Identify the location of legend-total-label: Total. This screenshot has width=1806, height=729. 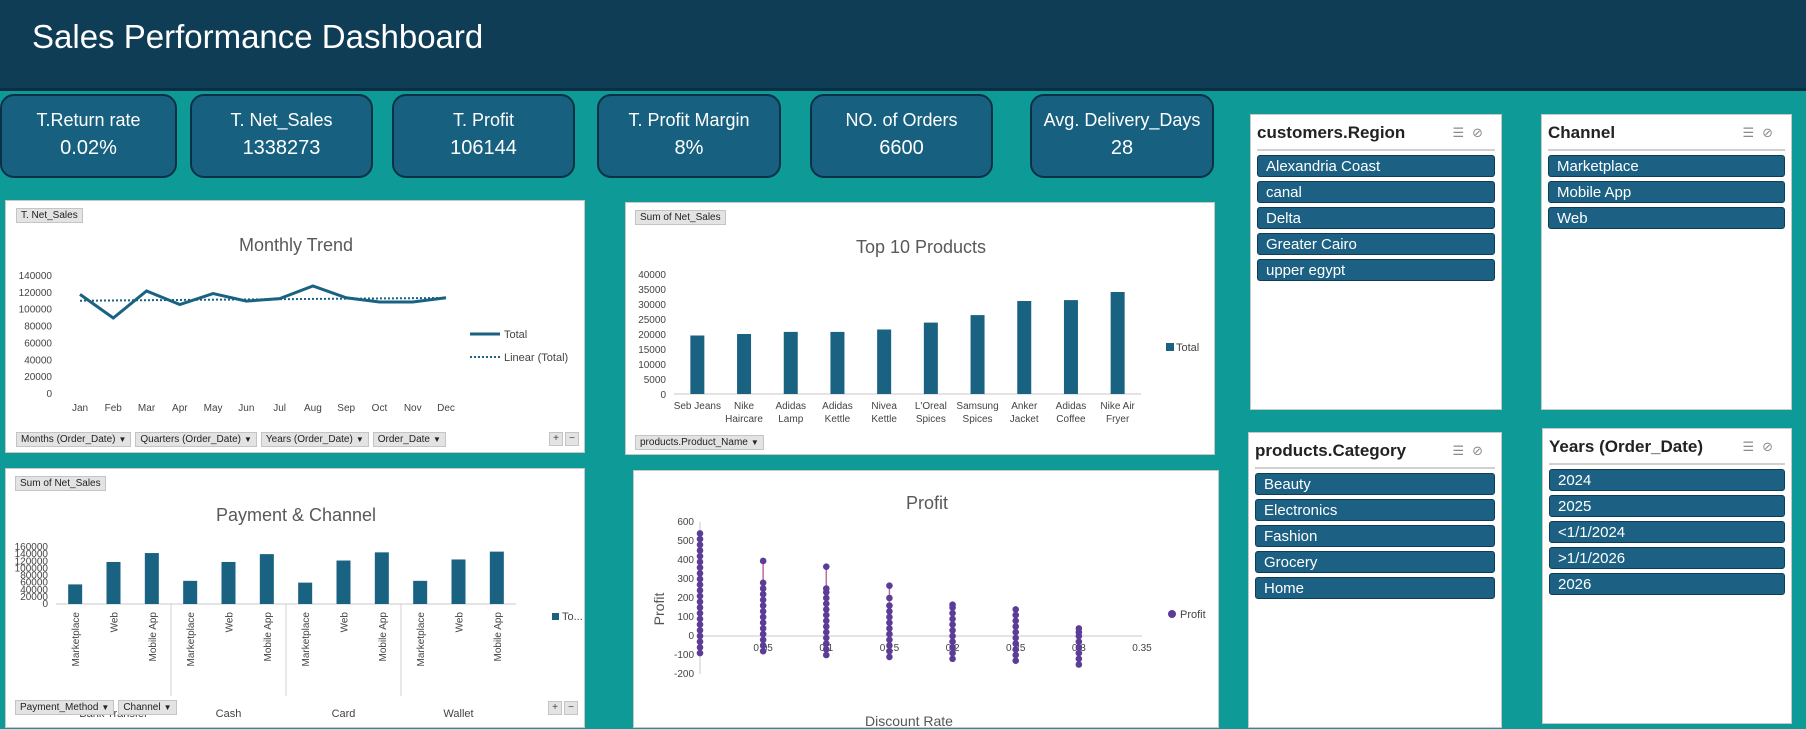
(1187, 348).